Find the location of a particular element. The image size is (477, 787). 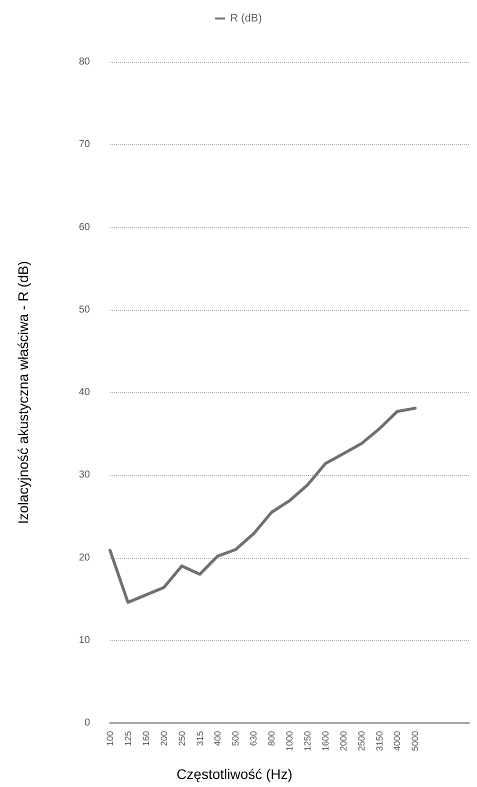

x-tick-label: 2500 is located at coordinates (361, 741).